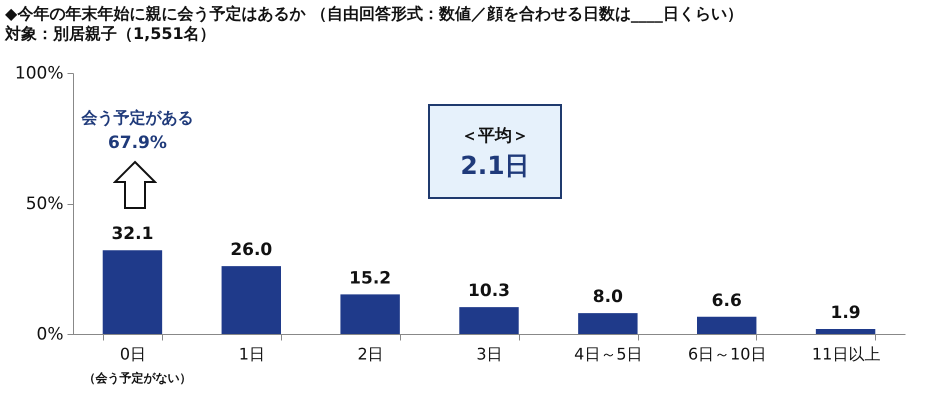 The height and width of the screenshot is (404, 940). I want to click on data-label: 15.2, so click(370, 278).